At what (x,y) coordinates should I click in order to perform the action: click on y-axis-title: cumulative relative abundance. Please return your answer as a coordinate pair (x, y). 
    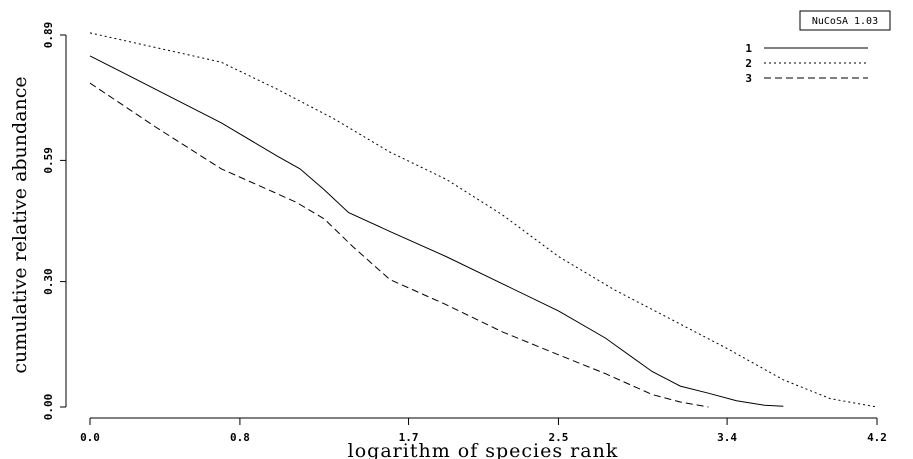
    Looking at the image, I should click on (20, 224).